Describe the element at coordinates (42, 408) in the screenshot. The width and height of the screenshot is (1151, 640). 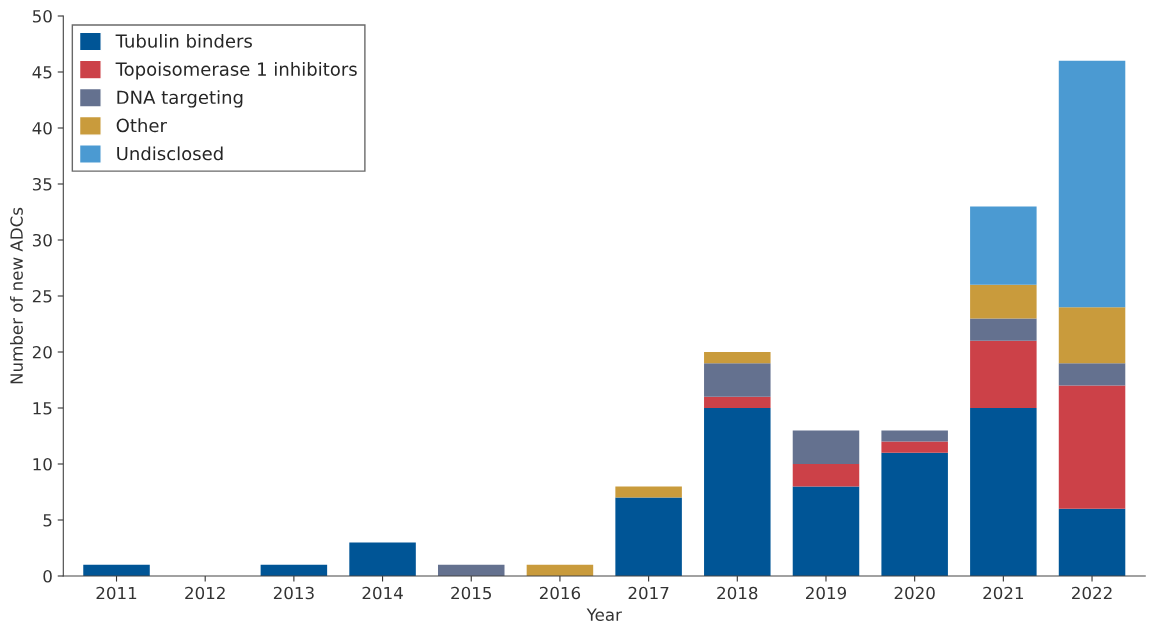
I see `y-tick-label: 15` at that location.